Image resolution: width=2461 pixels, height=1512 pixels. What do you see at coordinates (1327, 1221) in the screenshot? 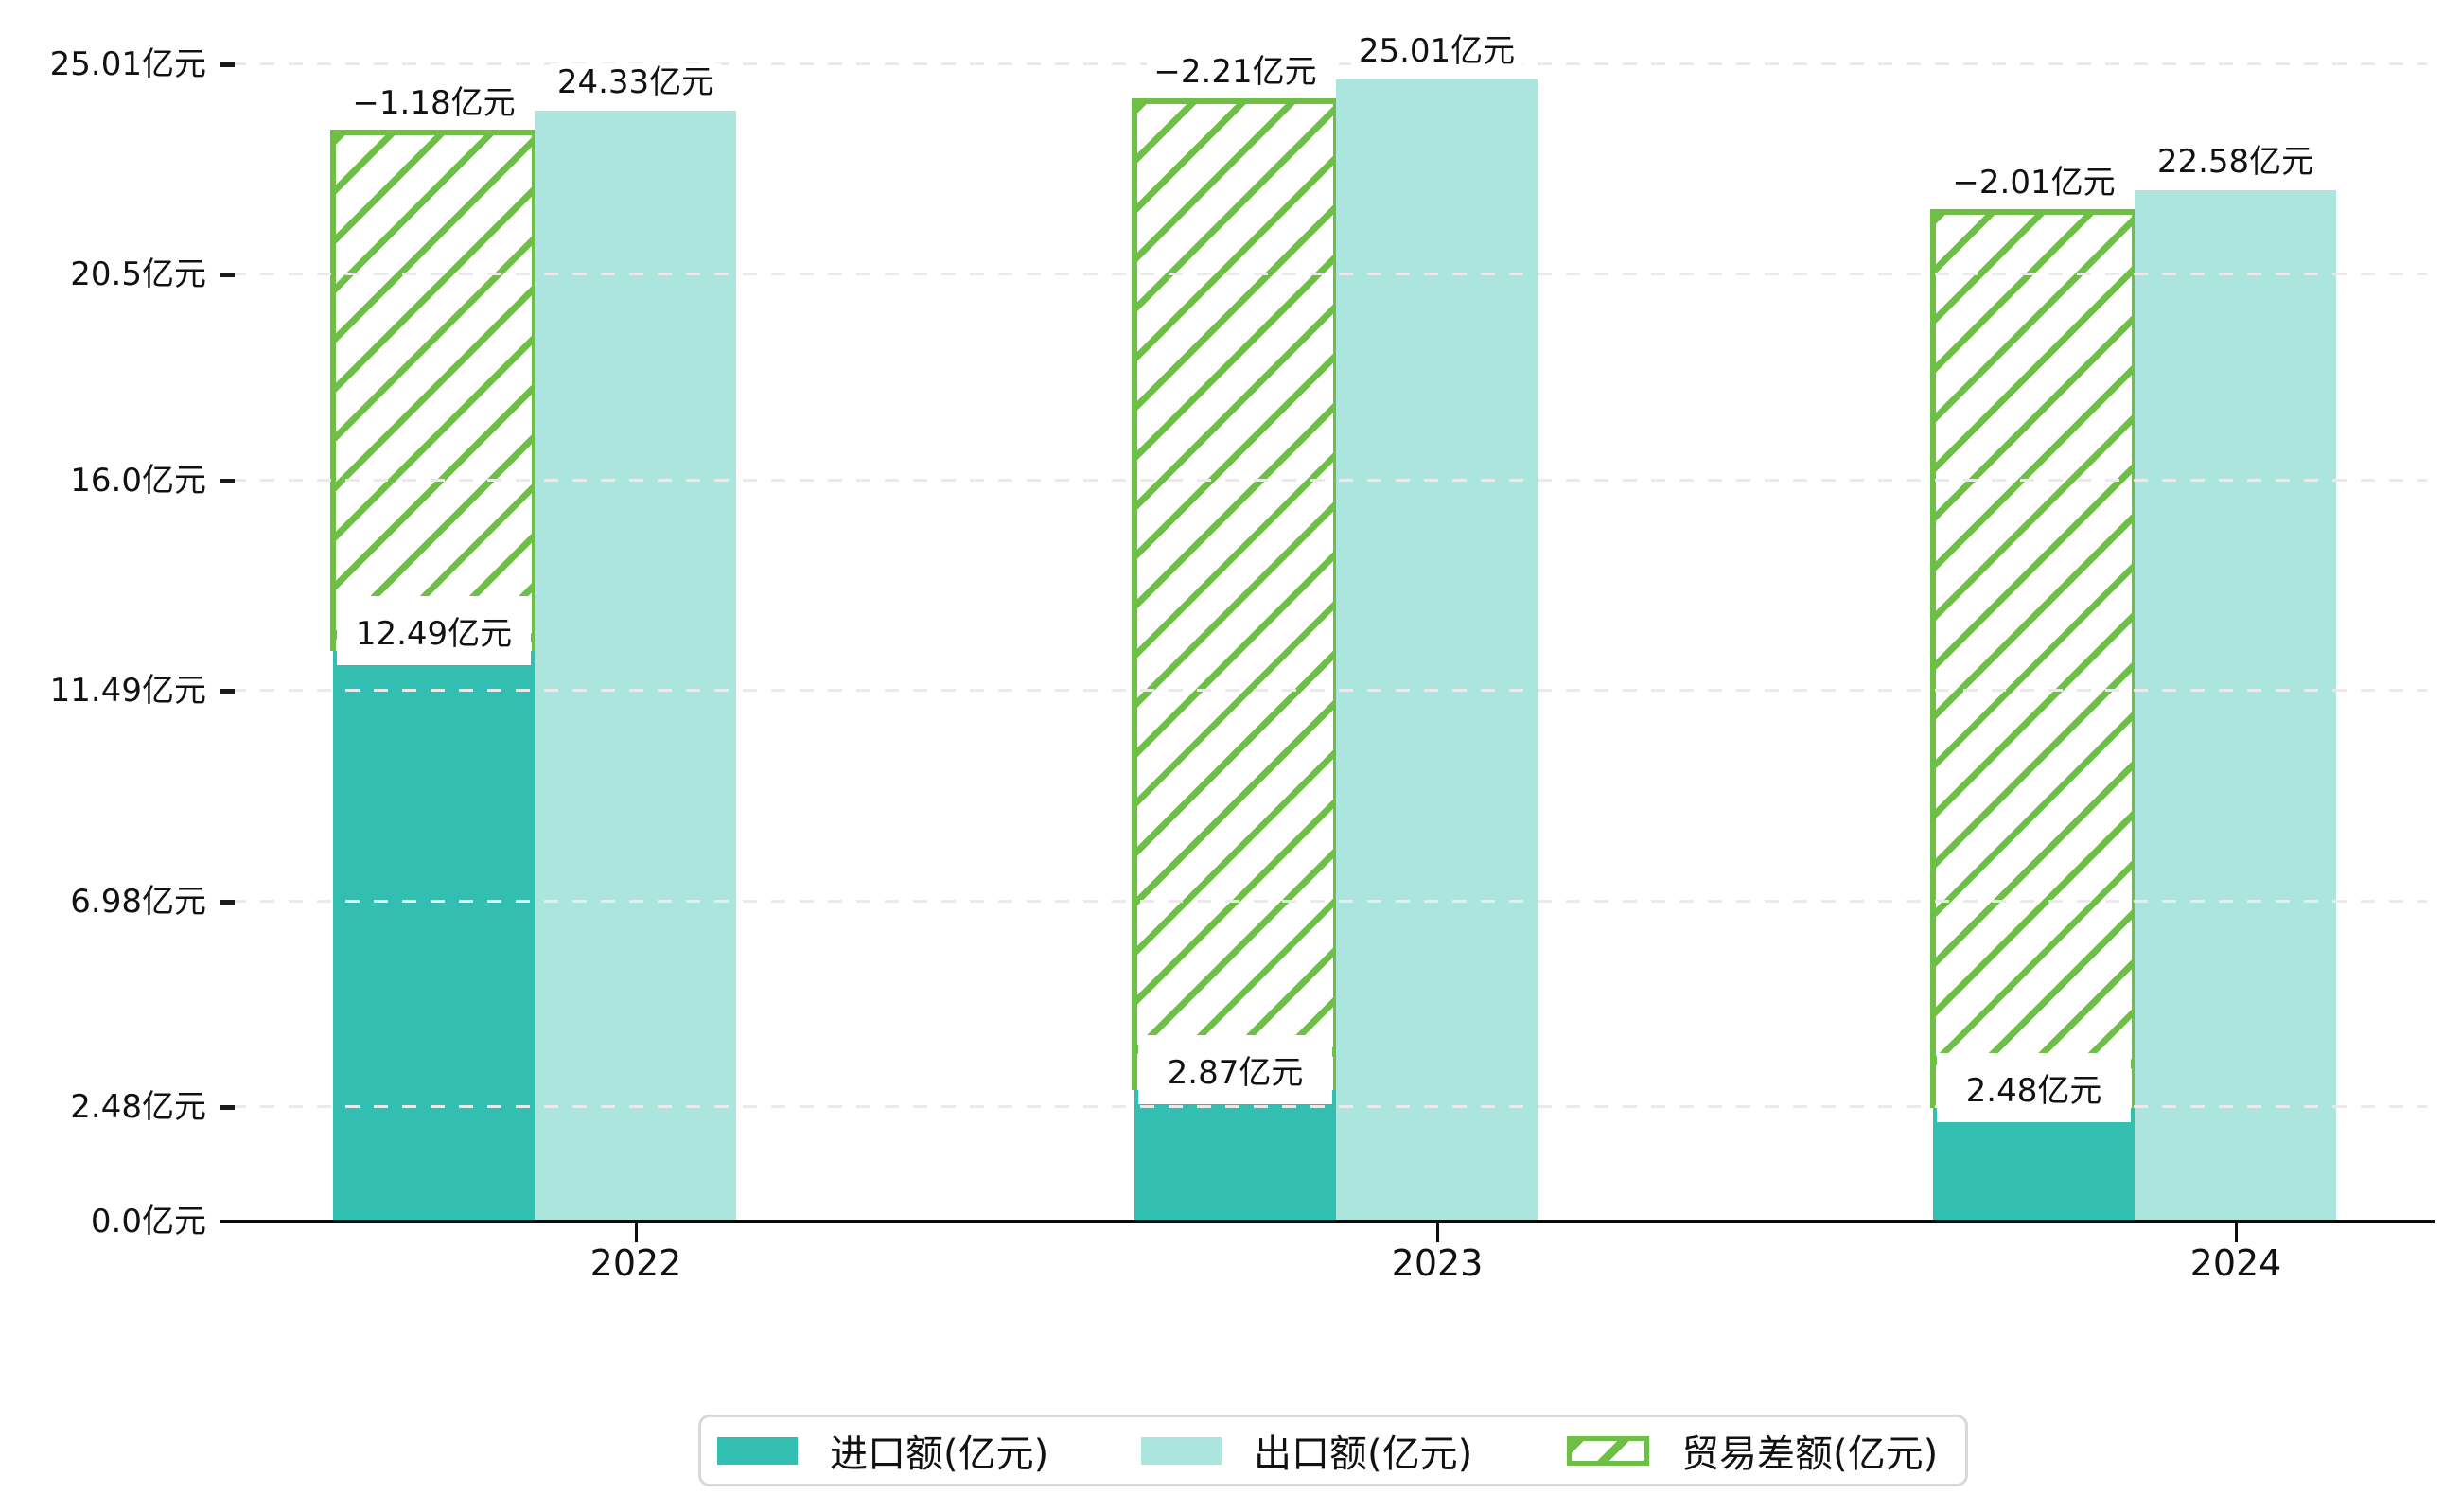
I see `x-axis-line` at bounding box center [1327, 1221].